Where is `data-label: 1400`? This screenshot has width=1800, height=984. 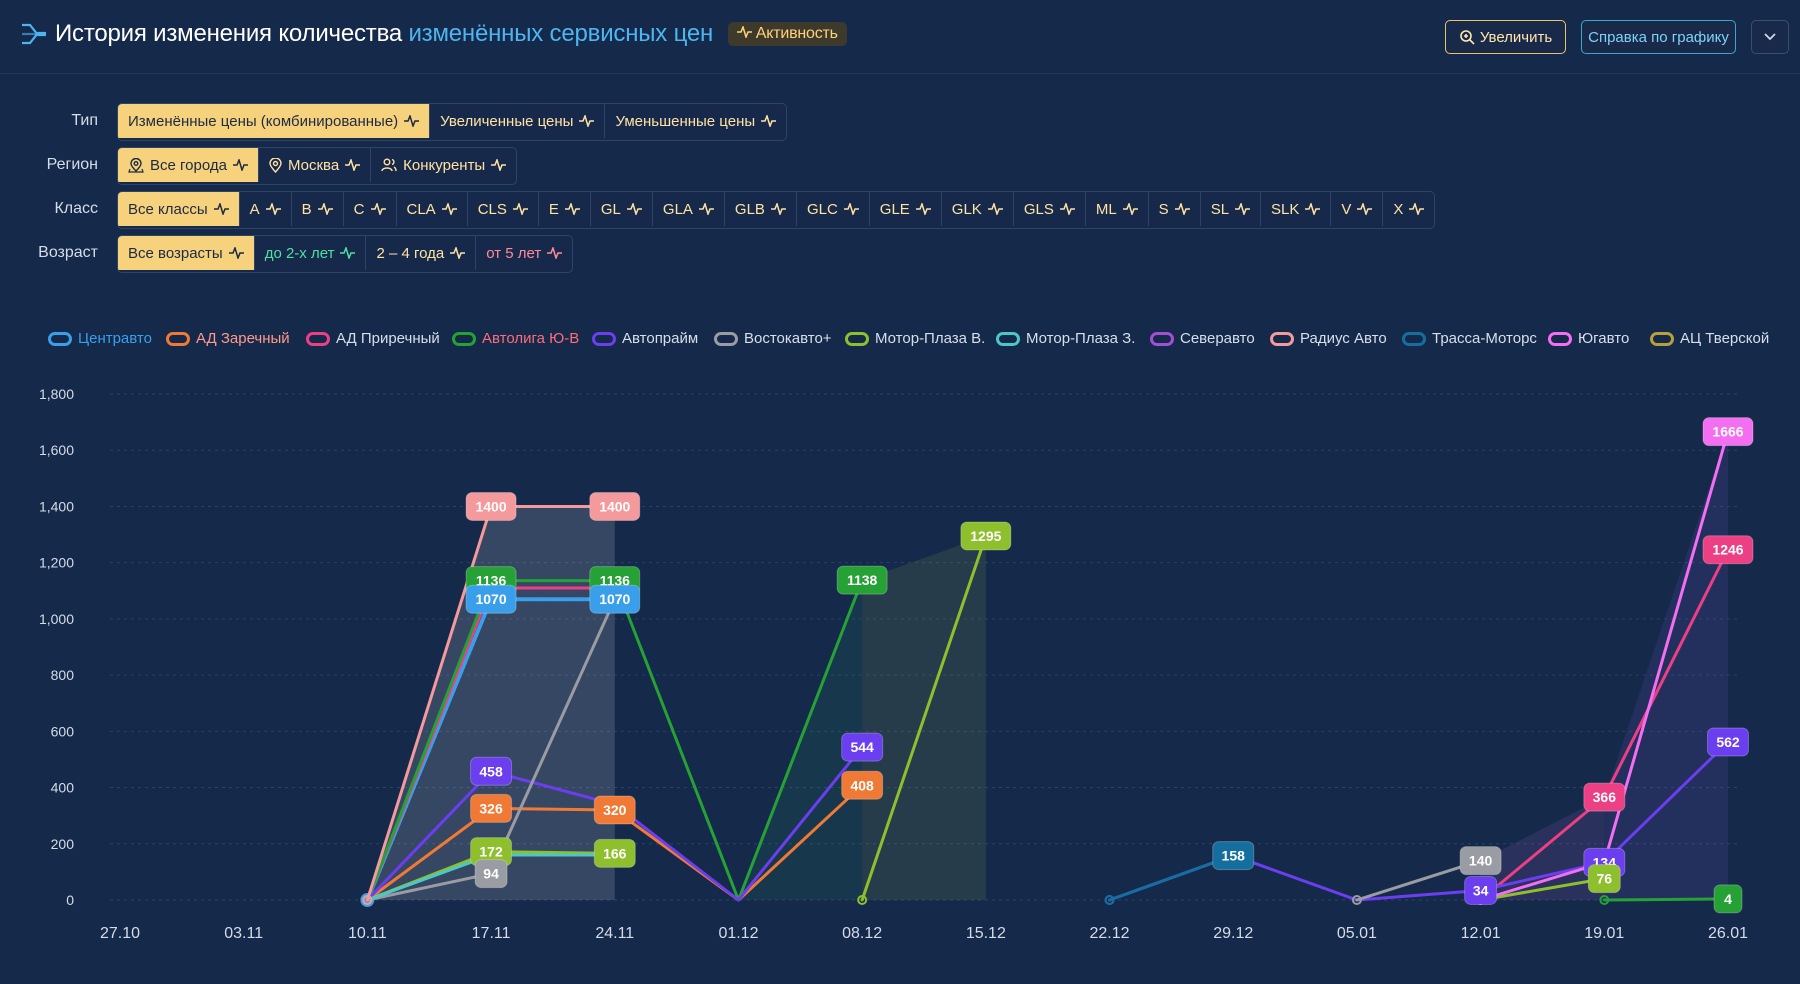
data-label: 1400 is located at coordinates (614, 506).